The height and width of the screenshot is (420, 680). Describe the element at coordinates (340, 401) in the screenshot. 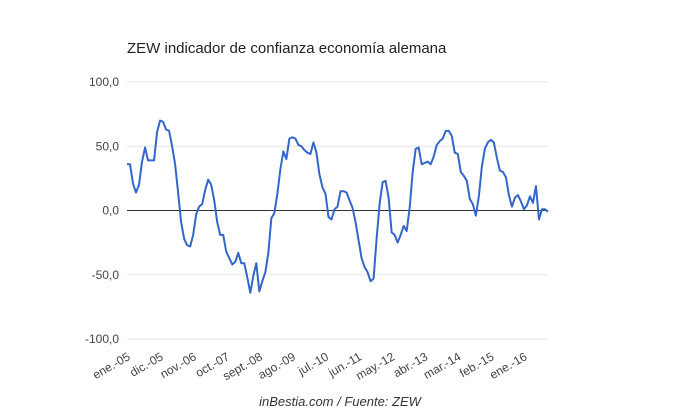

I see `source-note: inBestia.com / Fuente: ZEW` at that location.